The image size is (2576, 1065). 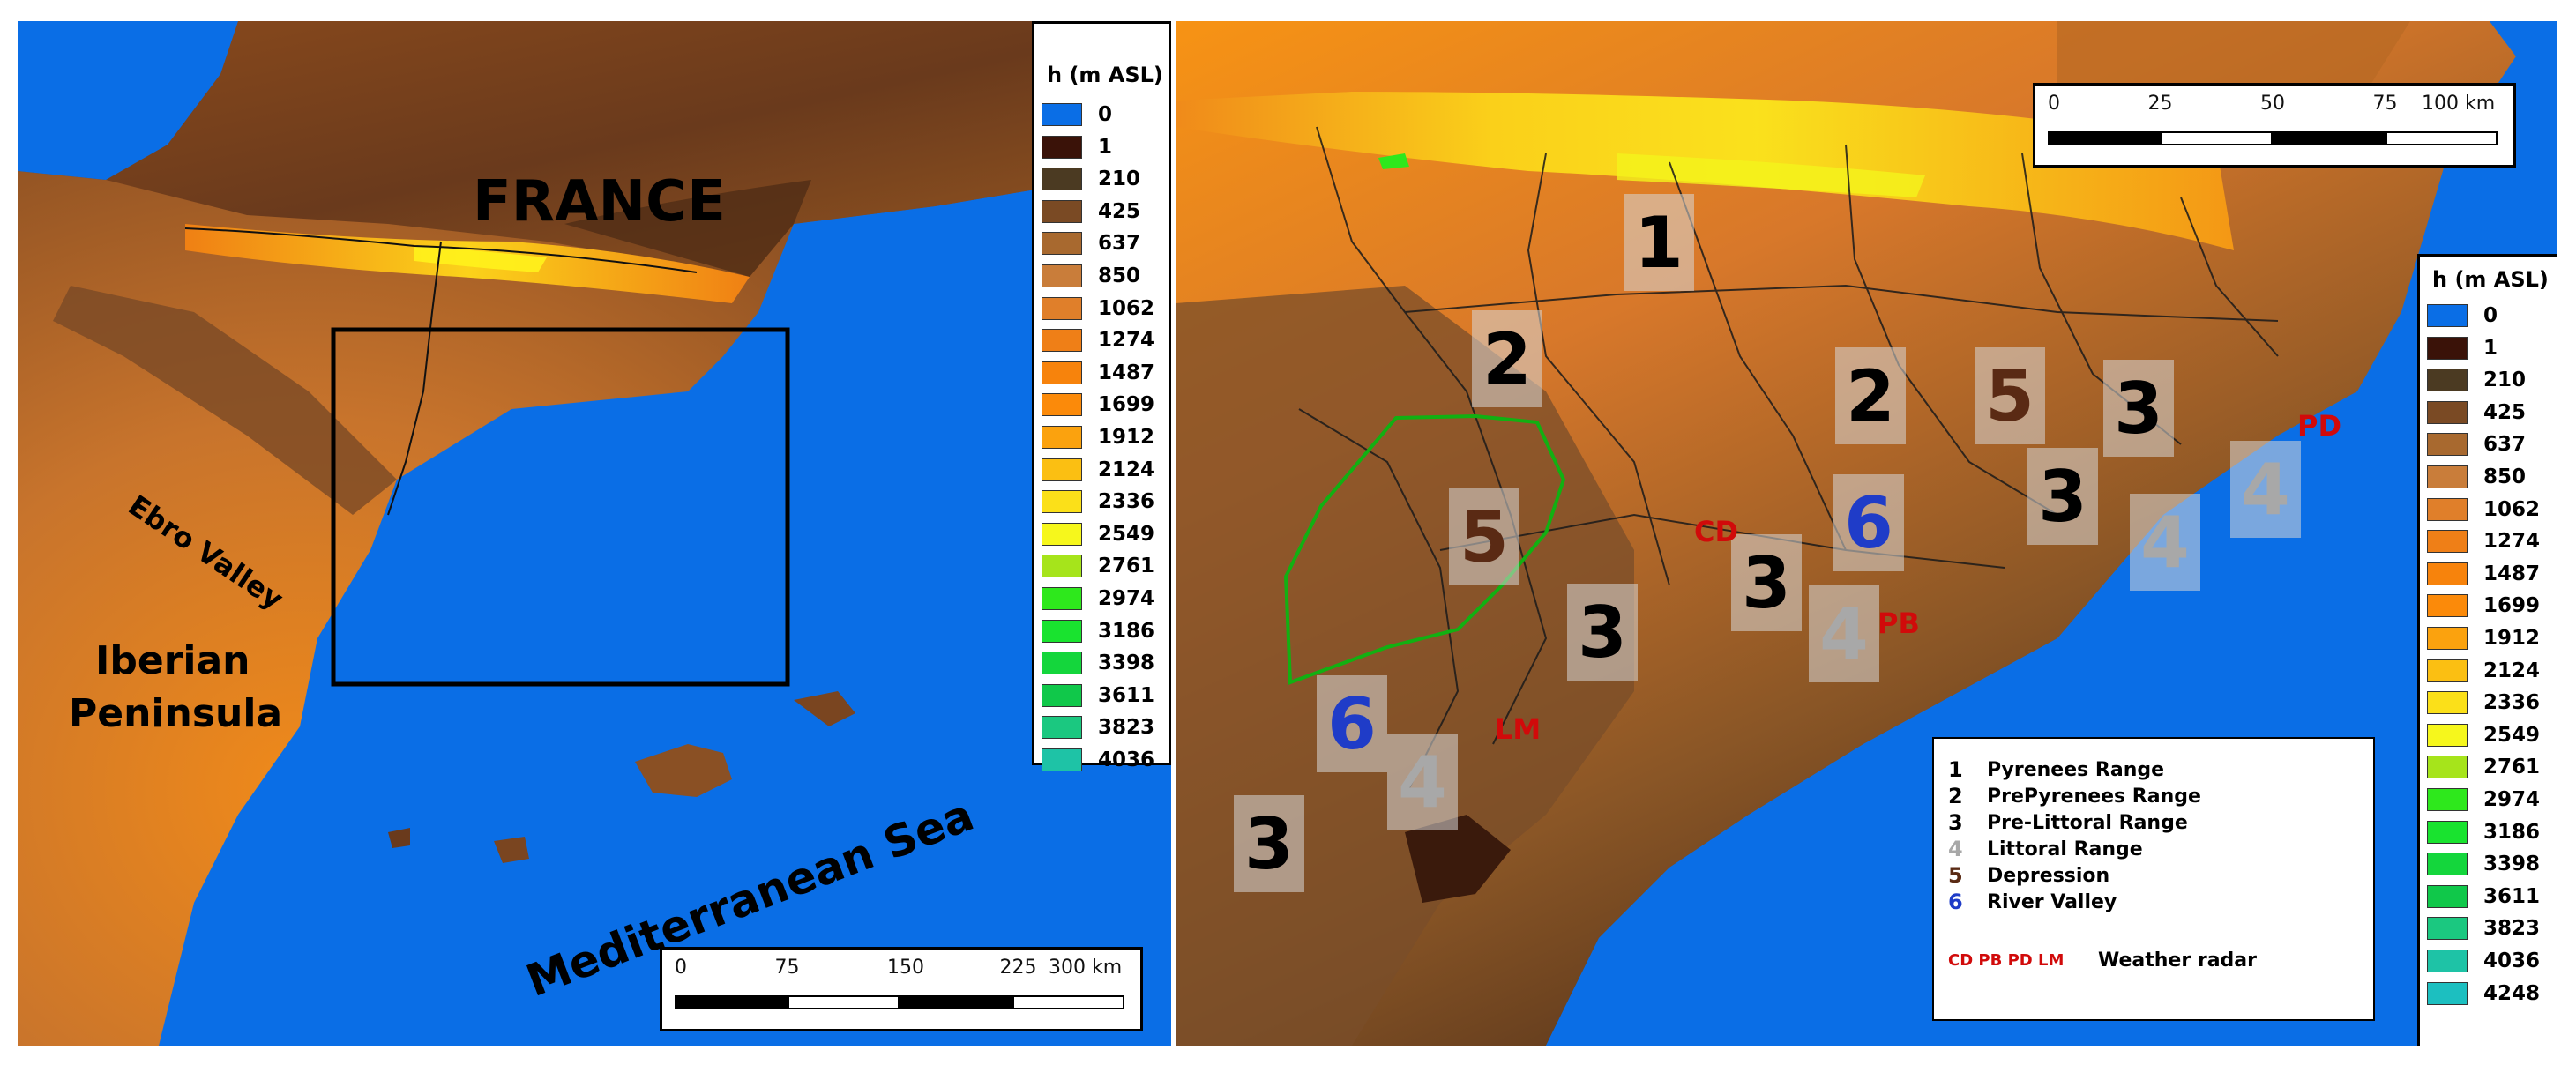 What do you see at coordinates (1098, 534) in the screenshot?
I see `legend-row: 2549` at bounding box center [1098, 534].